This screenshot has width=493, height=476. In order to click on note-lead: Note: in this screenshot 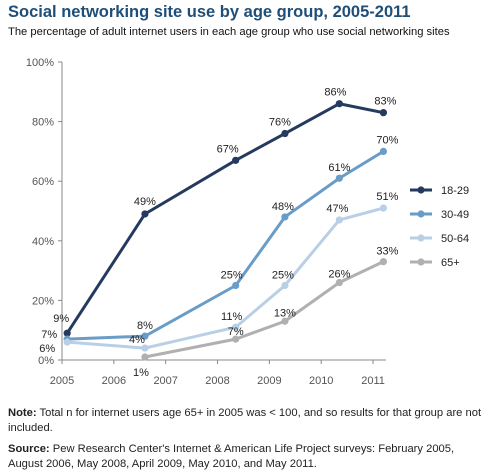, I will do `click(22, 413)`.